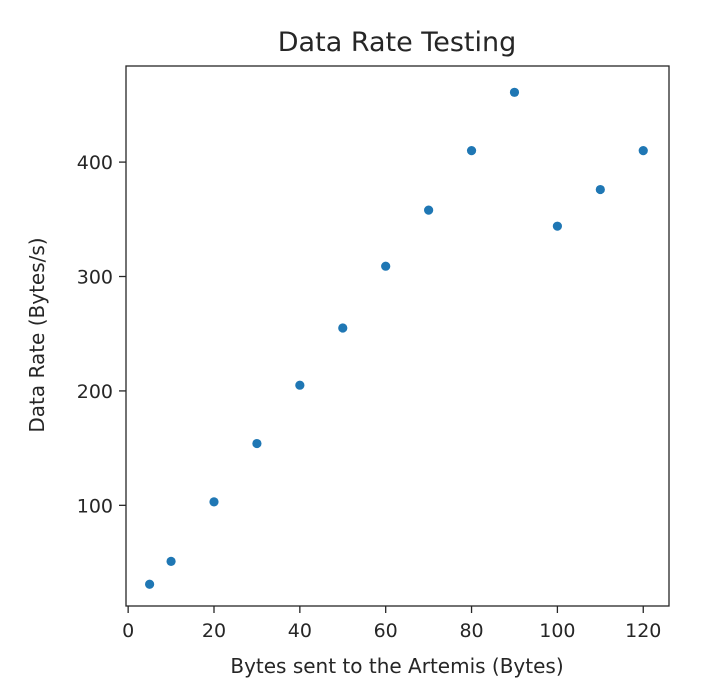 This screenshot has width=717, height=696. Describe the element at coordinates (557, 631) in the screenshot. I see `x-tick-label: 100` at that location.